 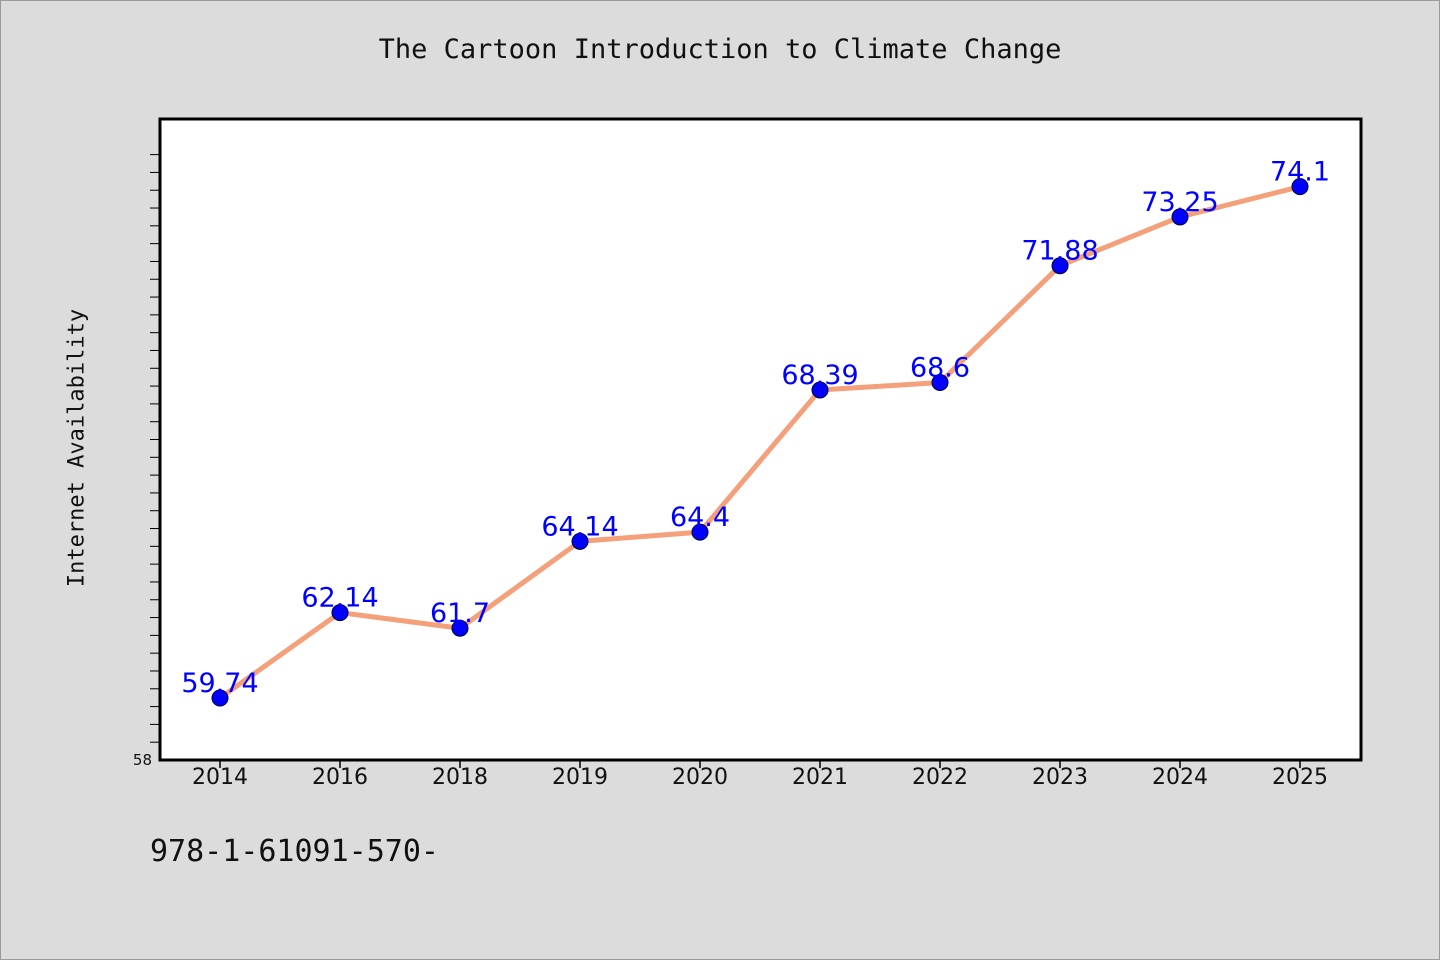 What do you see at coordinates (1059, 251) in the screenshot?
I see `data-label: 71.88` at bounding box center [1059, 251].